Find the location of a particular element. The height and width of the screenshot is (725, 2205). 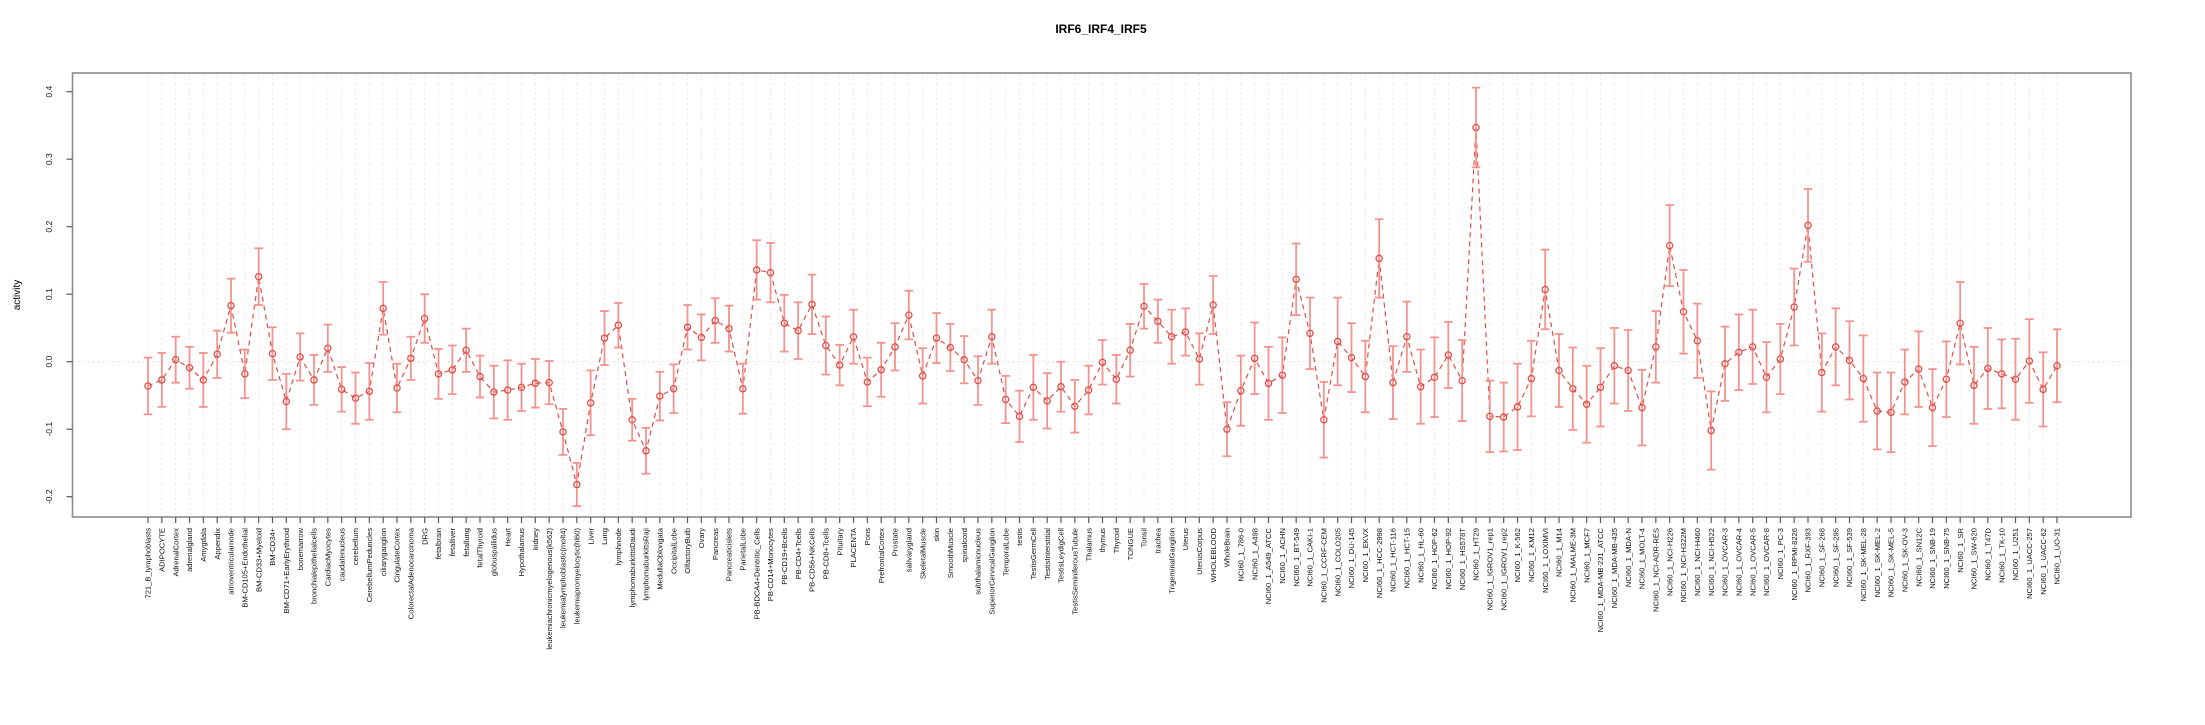

x-tick-label: Uterus is located at coordinates (1185, 539).